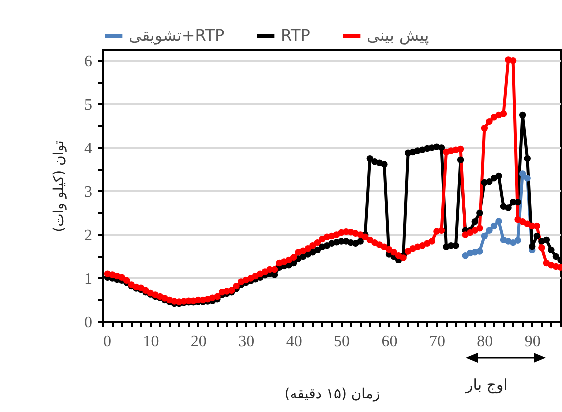 Image resolution: width=562 pixels, height=412 pixels. I want to click on x-tick-label: 10, so click(151, 342).